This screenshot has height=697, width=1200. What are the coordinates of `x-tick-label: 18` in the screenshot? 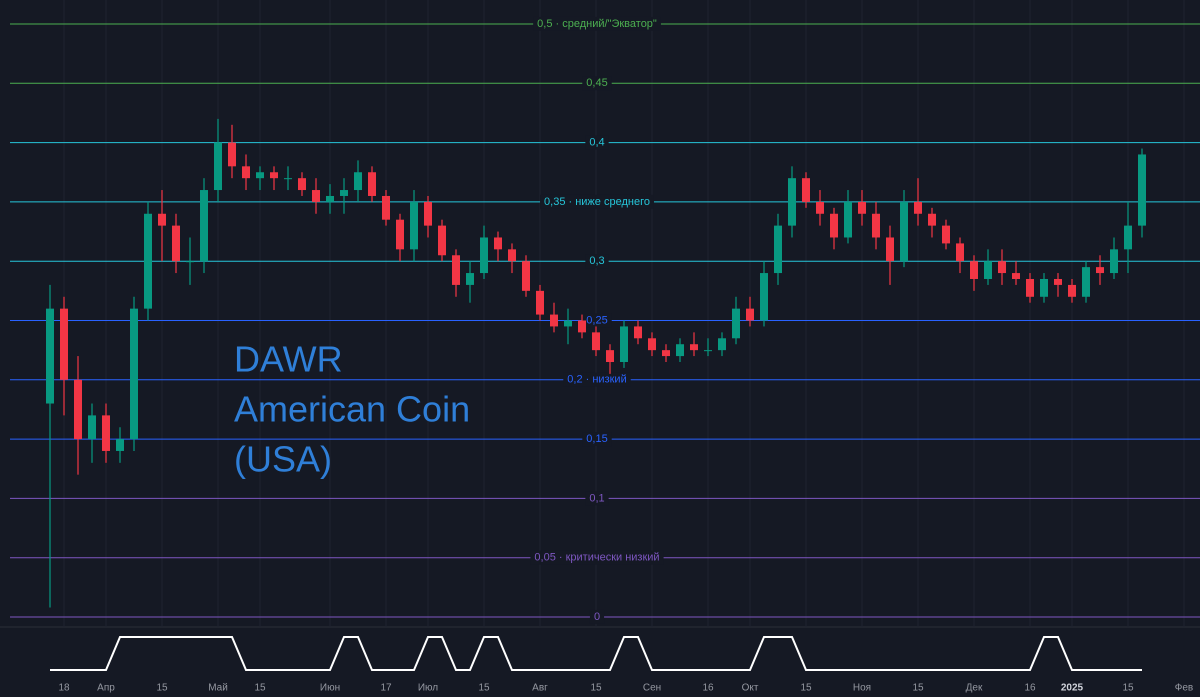 It's located at (64, 688).